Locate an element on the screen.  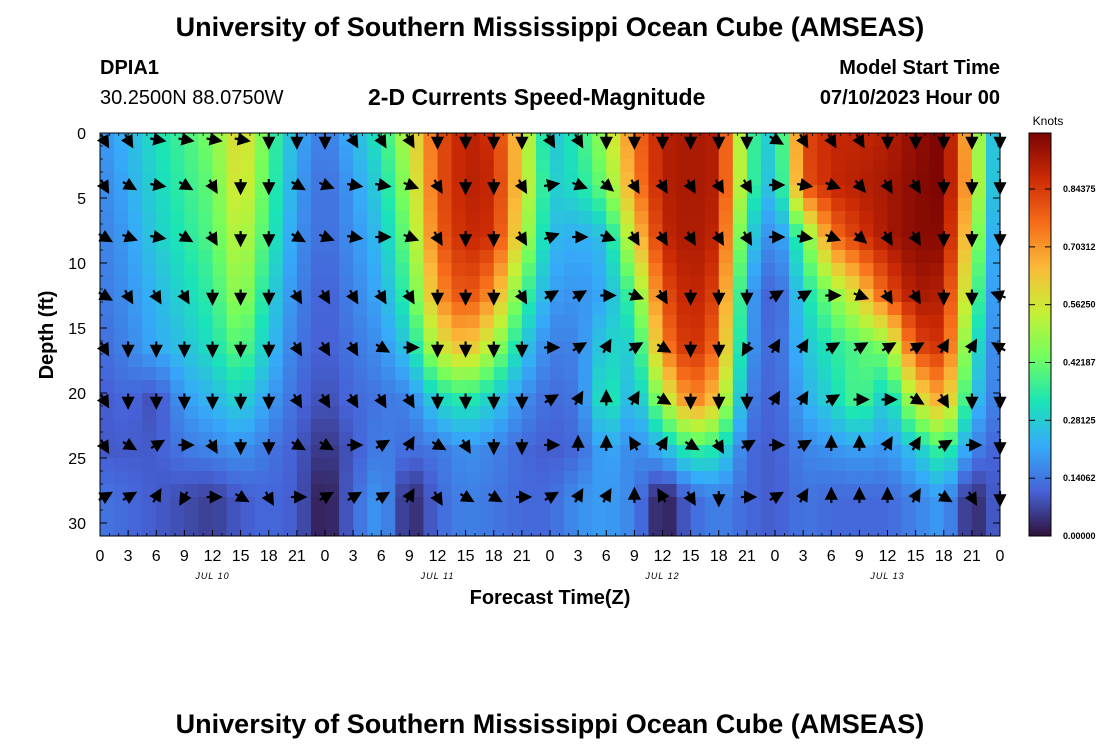
day-label: JUL 12 is located at coordinates (661, 576).